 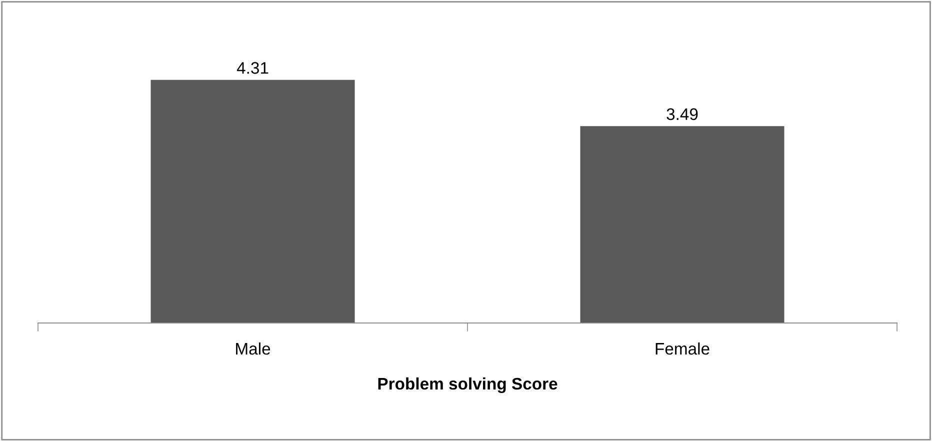 I want to click on data-label: 4.31, so click(x=252, y=68).